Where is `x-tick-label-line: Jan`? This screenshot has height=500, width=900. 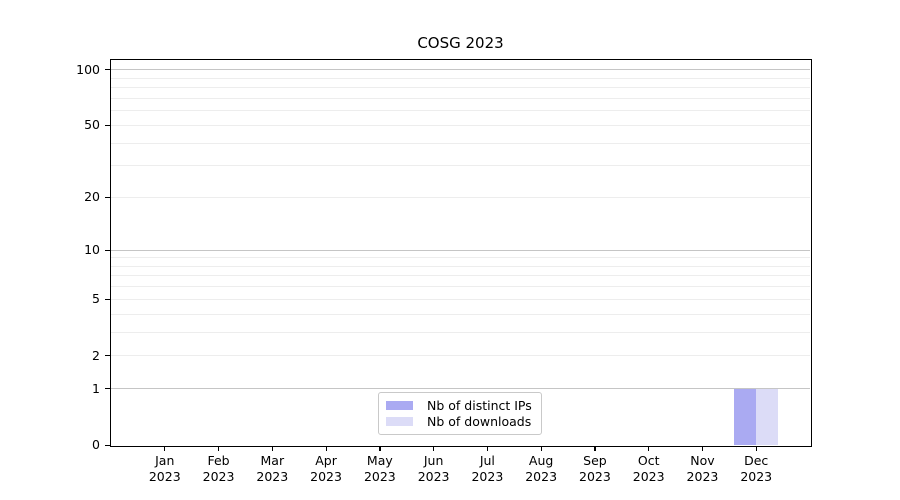 x-tick-label-line: Jan is located at coordinates (165, 460).